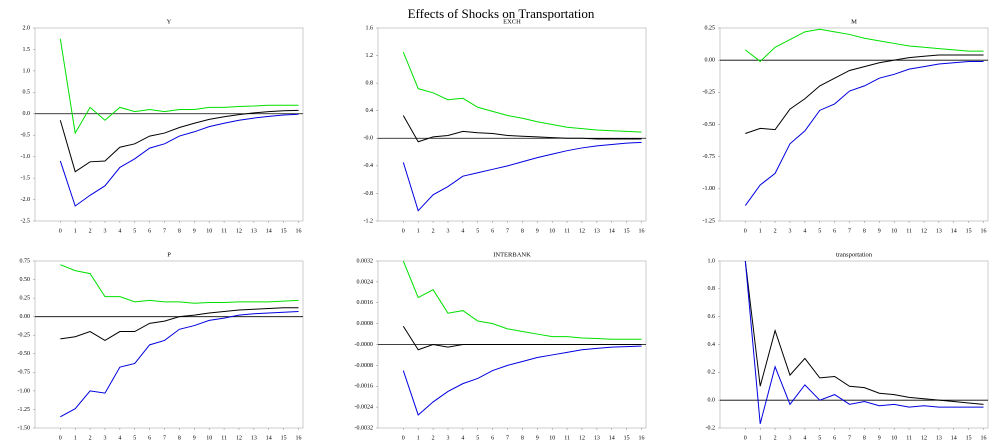 This screenshot has height=440, width=1002. What do you see at coordinates (709, 125) in the screenshot?
I see `y-tick-label: -0.50` at bounding box center [709, 125].